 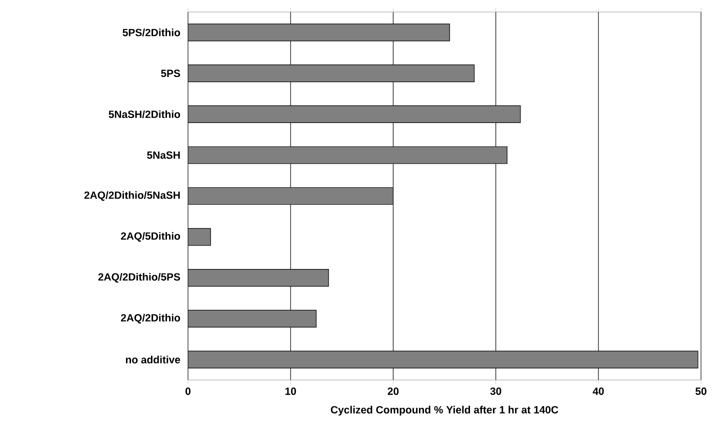 What do you see at coordinates (163, 155) in the screenshot?
I see `y-tick-label: 5NaSH` at bounding box center [163, 155].